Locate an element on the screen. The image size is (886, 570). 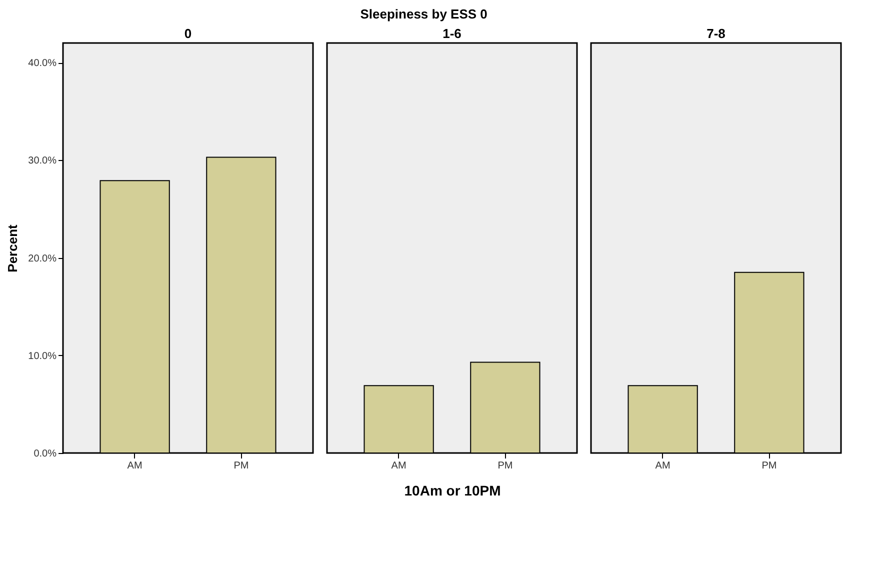
y-axis-title: Percent is located at coordinates (12, 248).